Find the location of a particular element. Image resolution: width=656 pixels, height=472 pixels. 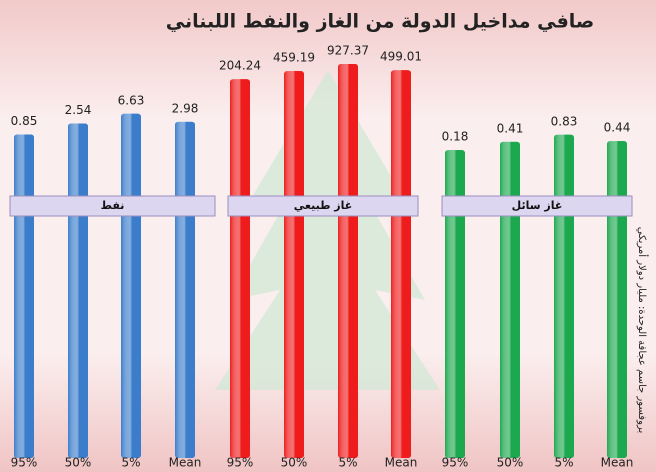

group-label: غاز طبيعي is located at coordinates (323, 205).